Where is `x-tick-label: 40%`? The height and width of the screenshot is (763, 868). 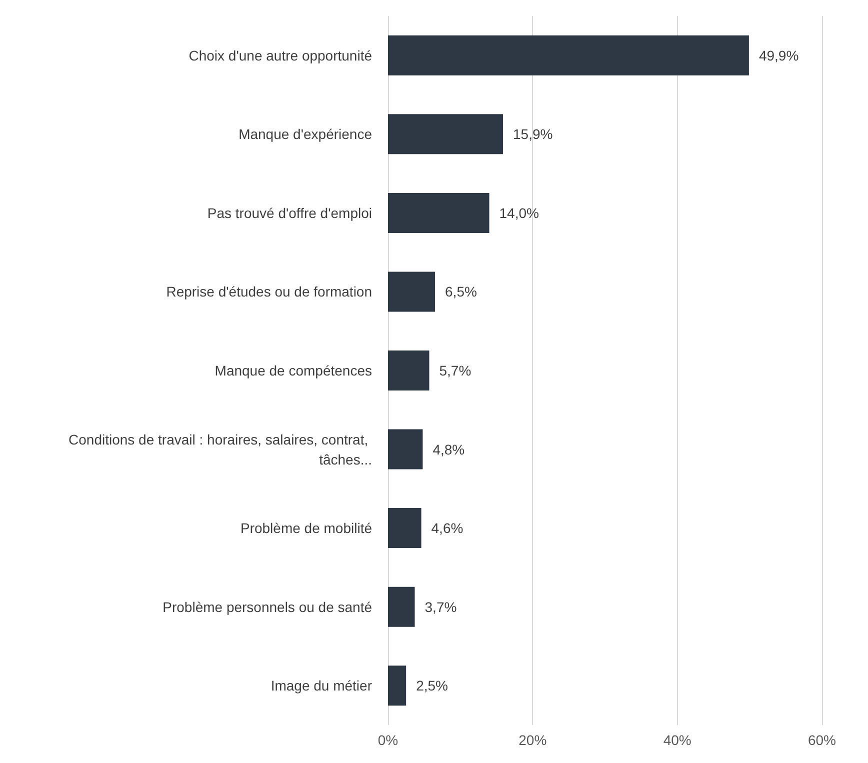 x-tick-label: 40% is located at coordinates (677, 740).